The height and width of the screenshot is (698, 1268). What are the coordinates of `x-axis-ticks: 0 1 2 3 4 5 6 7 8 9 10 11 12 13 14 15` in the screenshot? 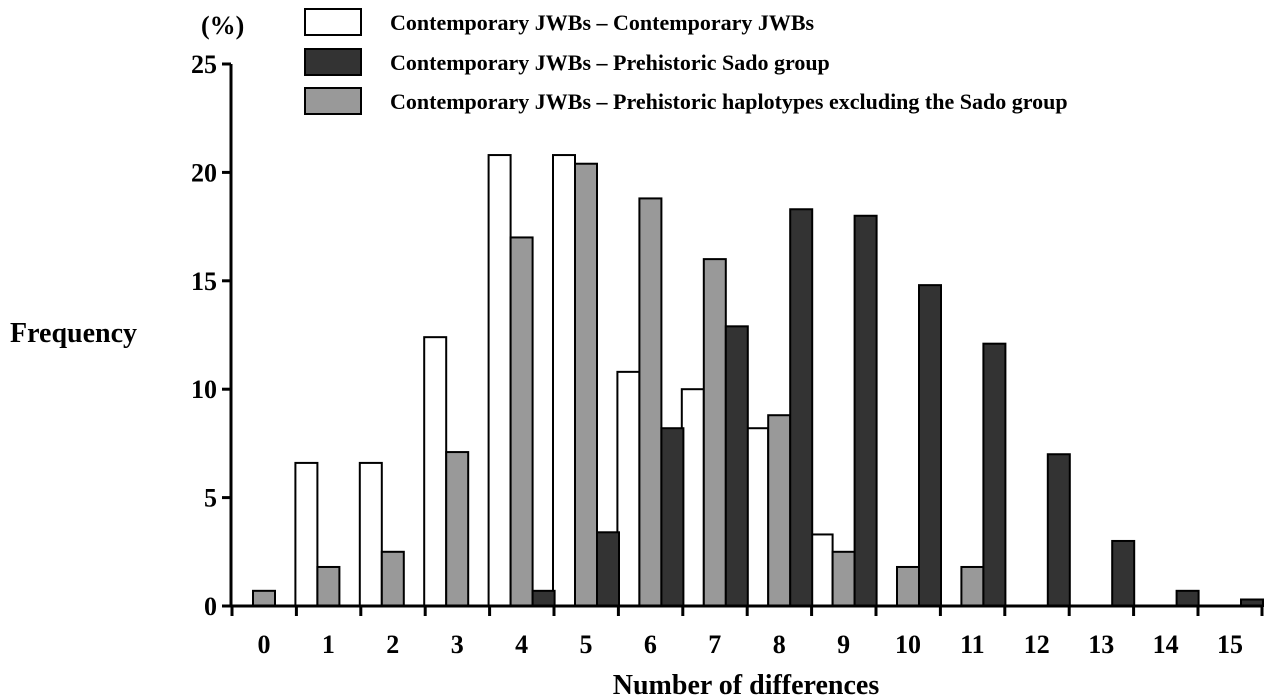 It's located at (747, 632).